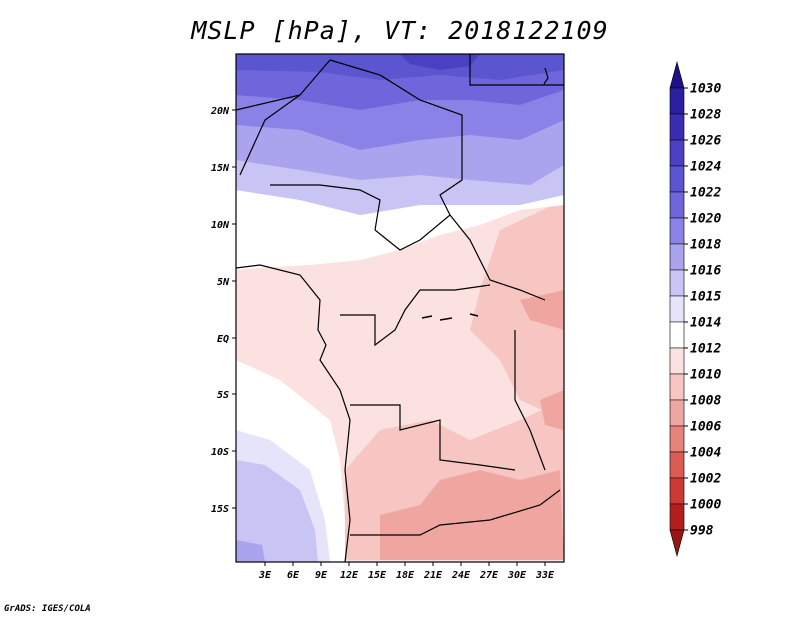 The width and height of the screenshot is (800, 618). What do you see at coordinates (705, 271) in the screenshot?
I see `colorbar-label: 1016` at bounding box center [705, 271].